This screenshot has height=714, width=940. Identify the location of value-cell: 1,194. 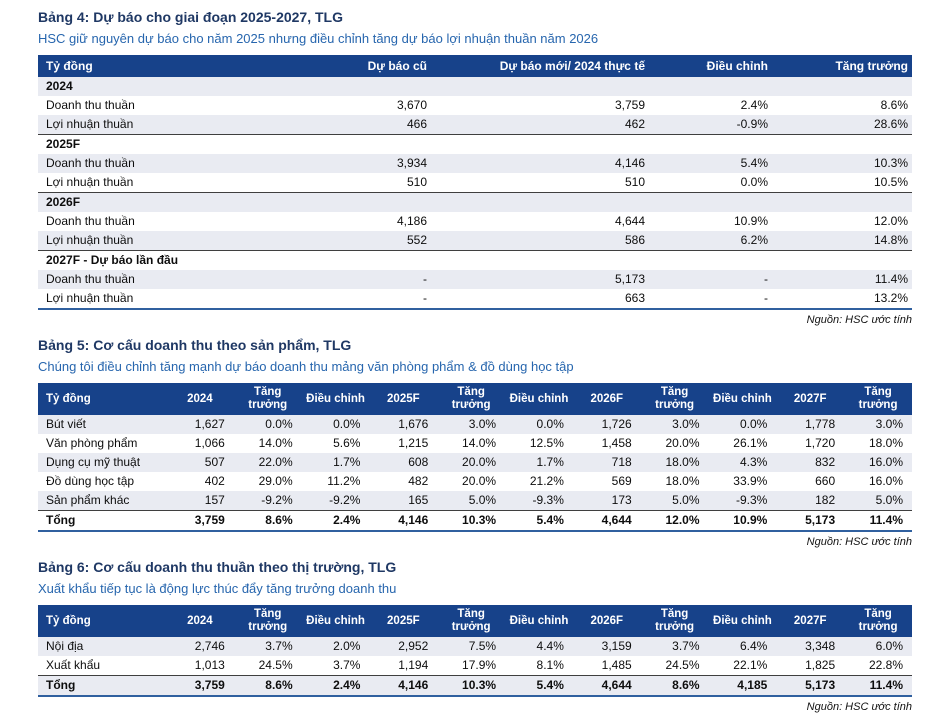
(413, 665).